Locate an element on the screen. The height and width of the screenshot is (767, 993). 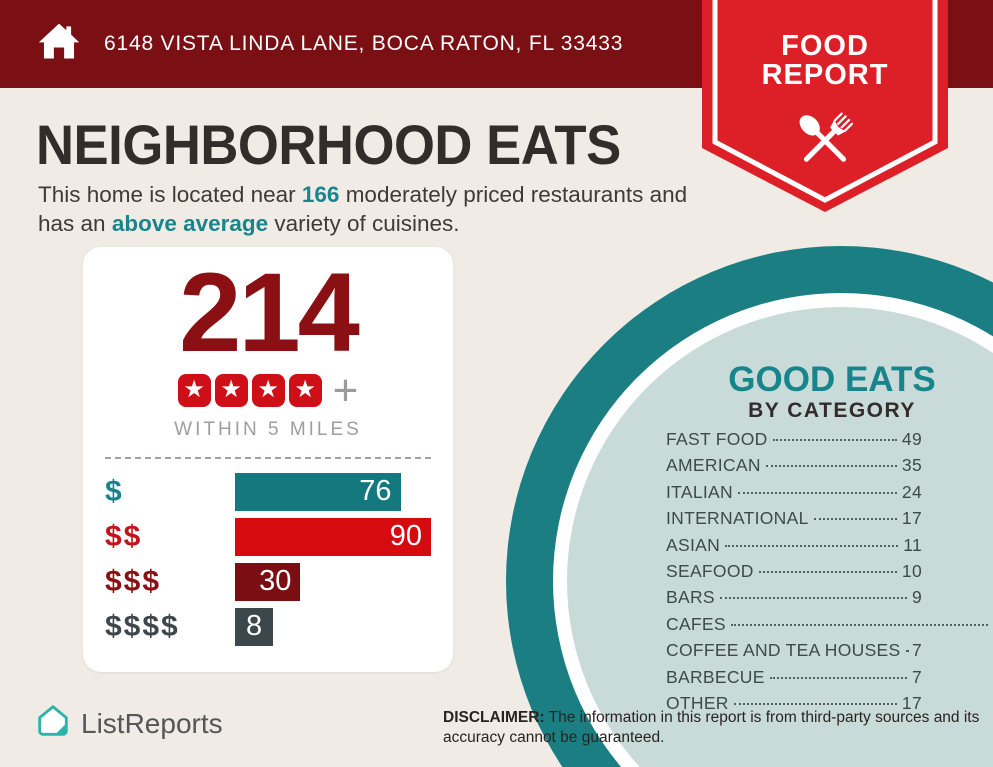
category-label: AMERICAN is located at coordinates (713, 465).